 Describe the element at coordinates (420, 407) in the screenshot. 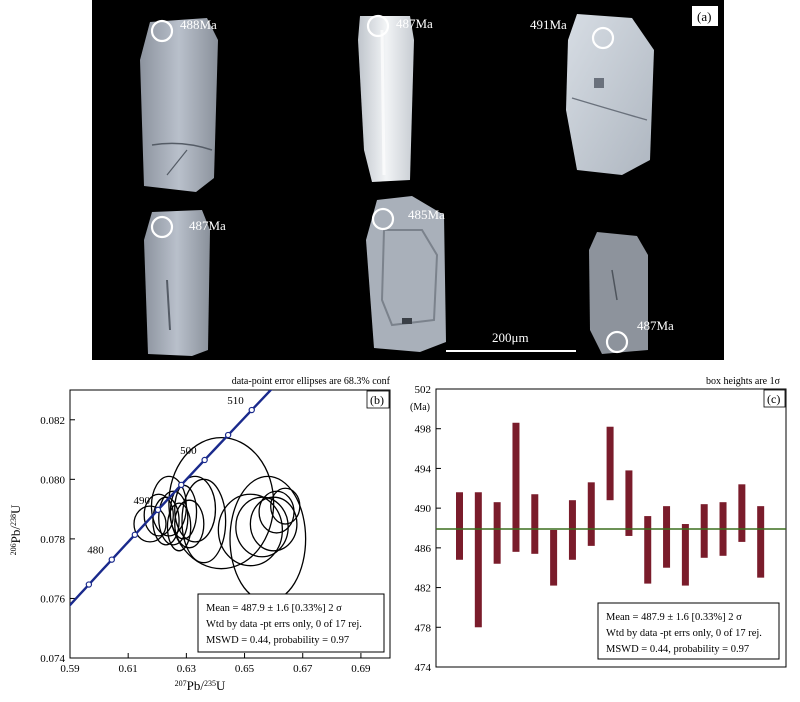

I see `y-axis-unit: (Ma)` at that location.